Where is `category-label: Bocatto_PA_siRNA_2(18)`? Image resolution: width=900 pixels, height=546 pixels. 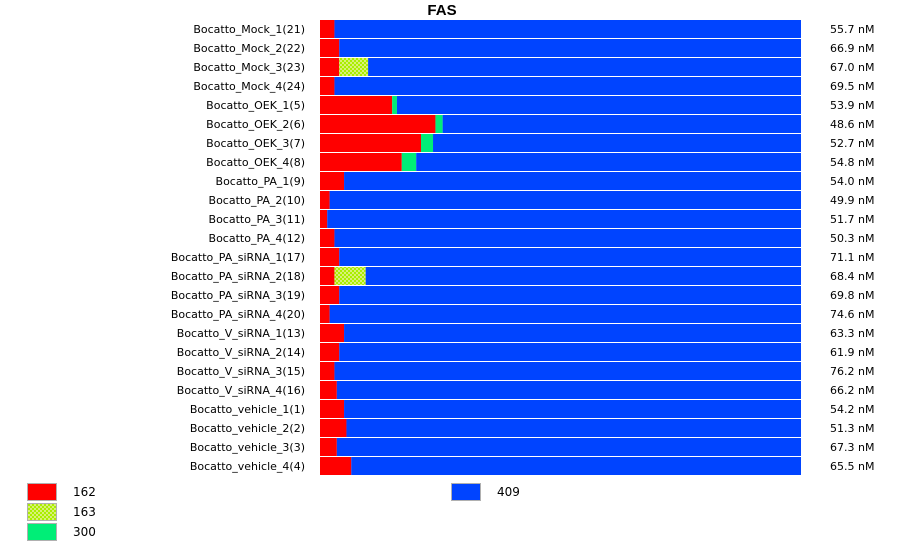 category-label: Bocatto_PA_siRNA_2(18) is located at coordinates (238, 276).